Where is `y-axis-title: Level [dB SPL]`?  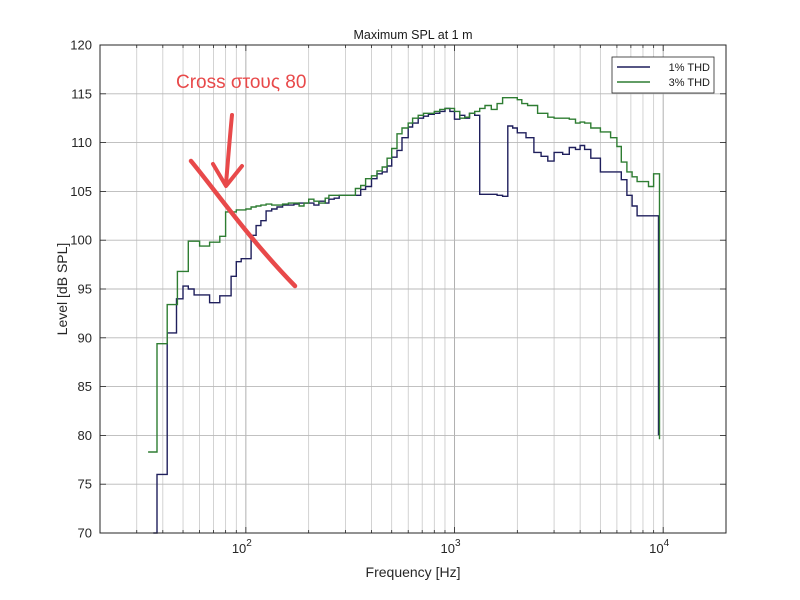 y-axis-title: Level [dB SPL] is located at coordinates (62, 289).